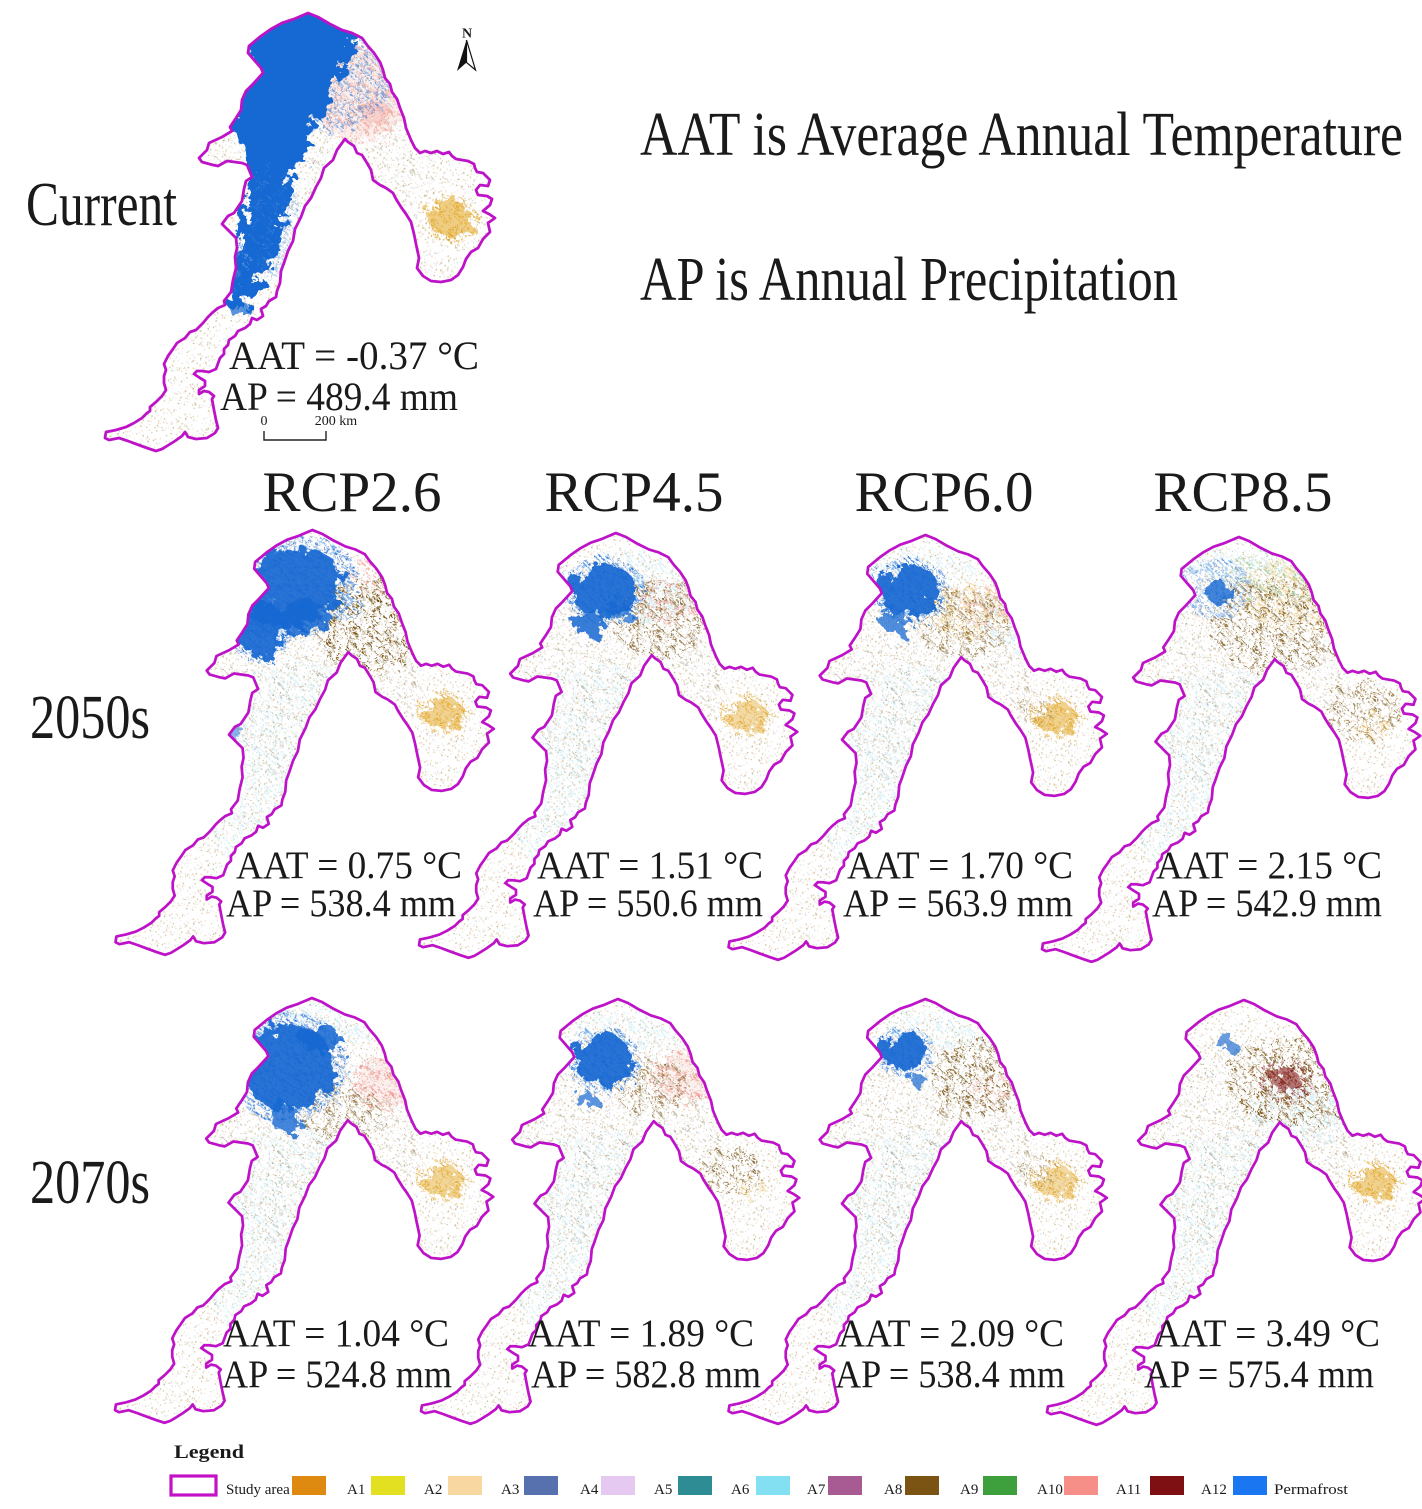 Image resolution: width=1422 pixels, height=1509 pixels. Describe the element at coordinates (1311, 1490) in the screenshot. I see `svg-text: Permafrost` at that location.